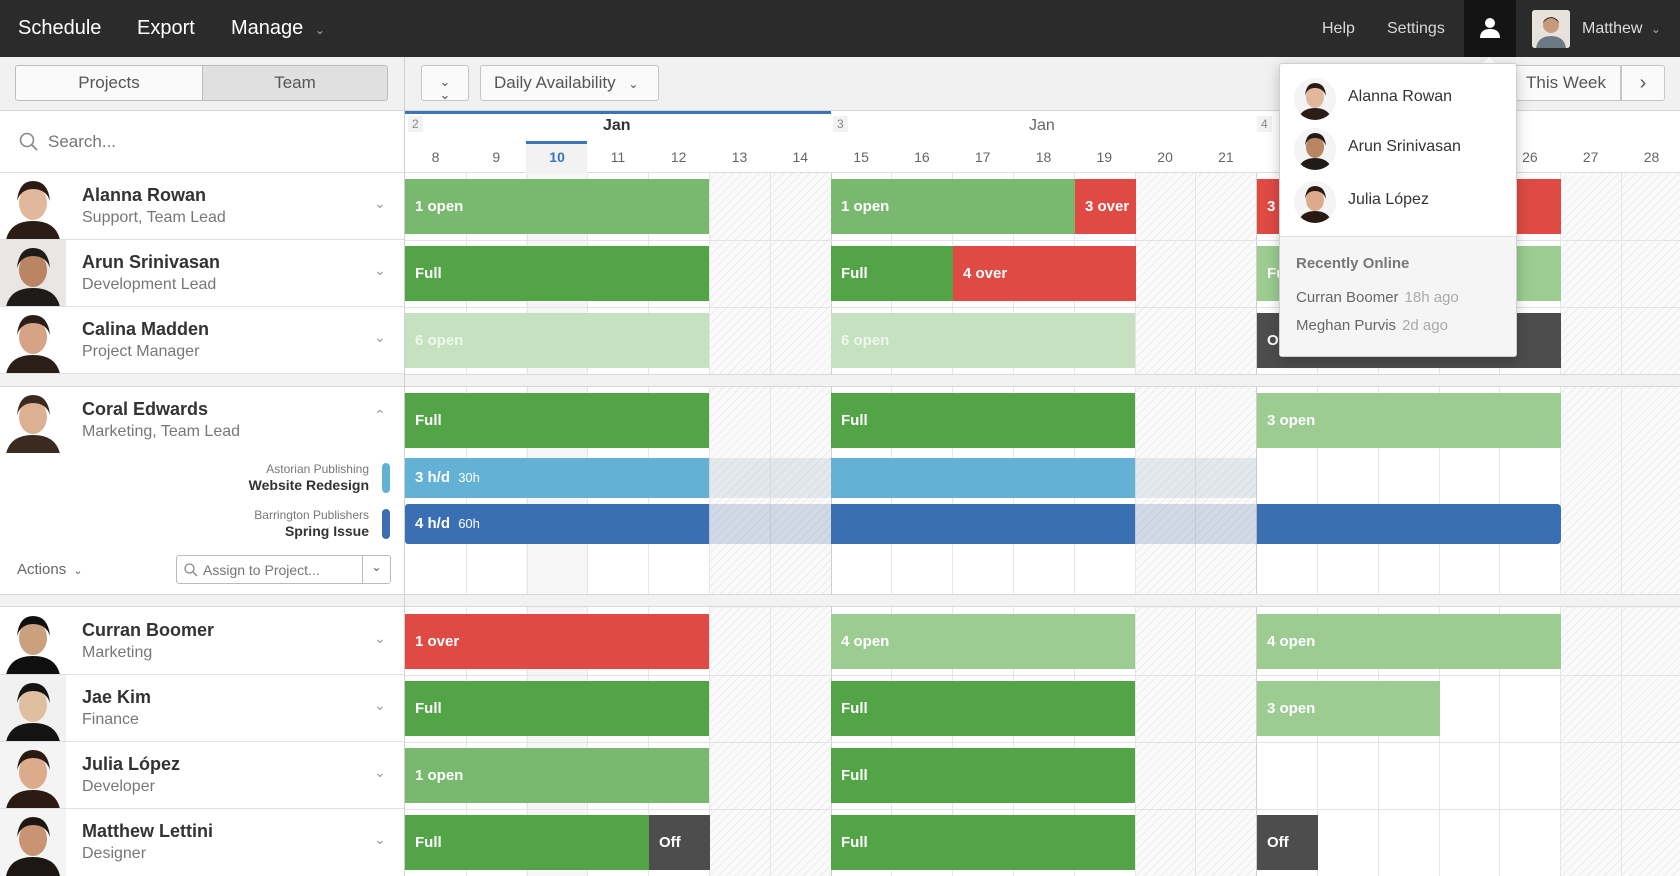 This screenshot has width=1680, height=876. Describe the element at coordinates (557, 478) in the screenshot. I see `project-bar: 3 h/d 30h` at that location.